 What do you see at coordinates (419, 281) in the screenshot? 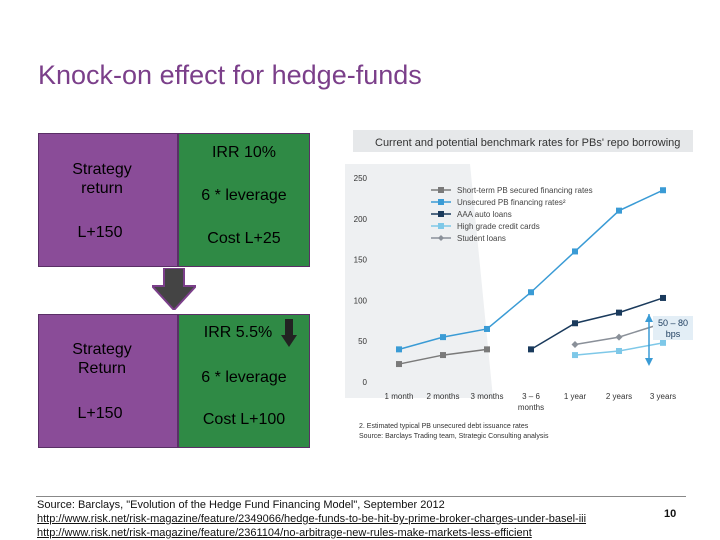
I see `chart-shaded-area` at bounding box center [419, 281].